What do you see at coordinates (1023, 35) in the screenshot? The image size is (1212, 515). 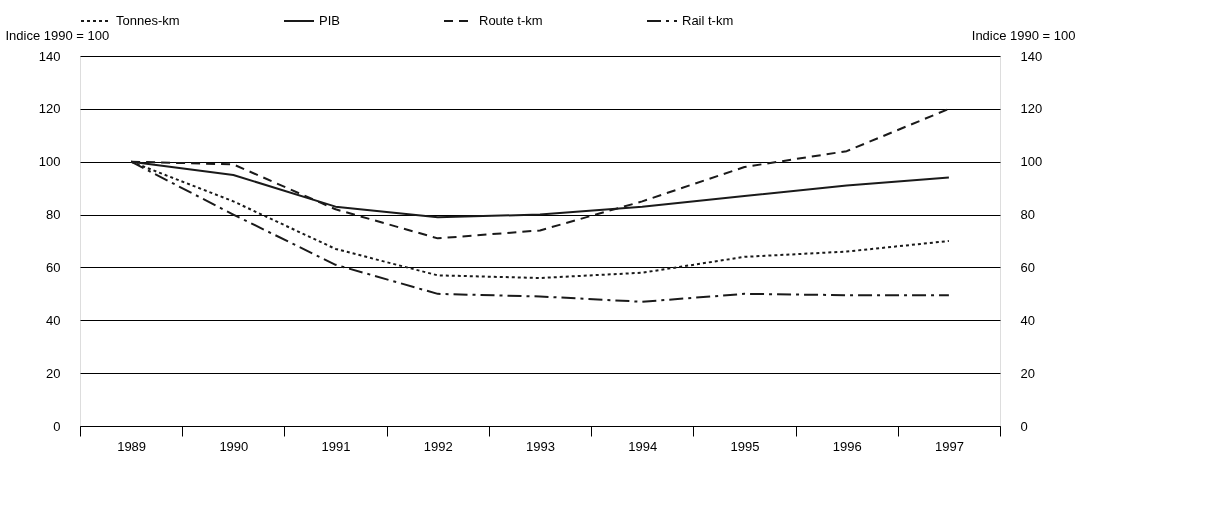 I see `y2-axis-title: Indice 1990 = 100` at bounding box center [1023, 35].